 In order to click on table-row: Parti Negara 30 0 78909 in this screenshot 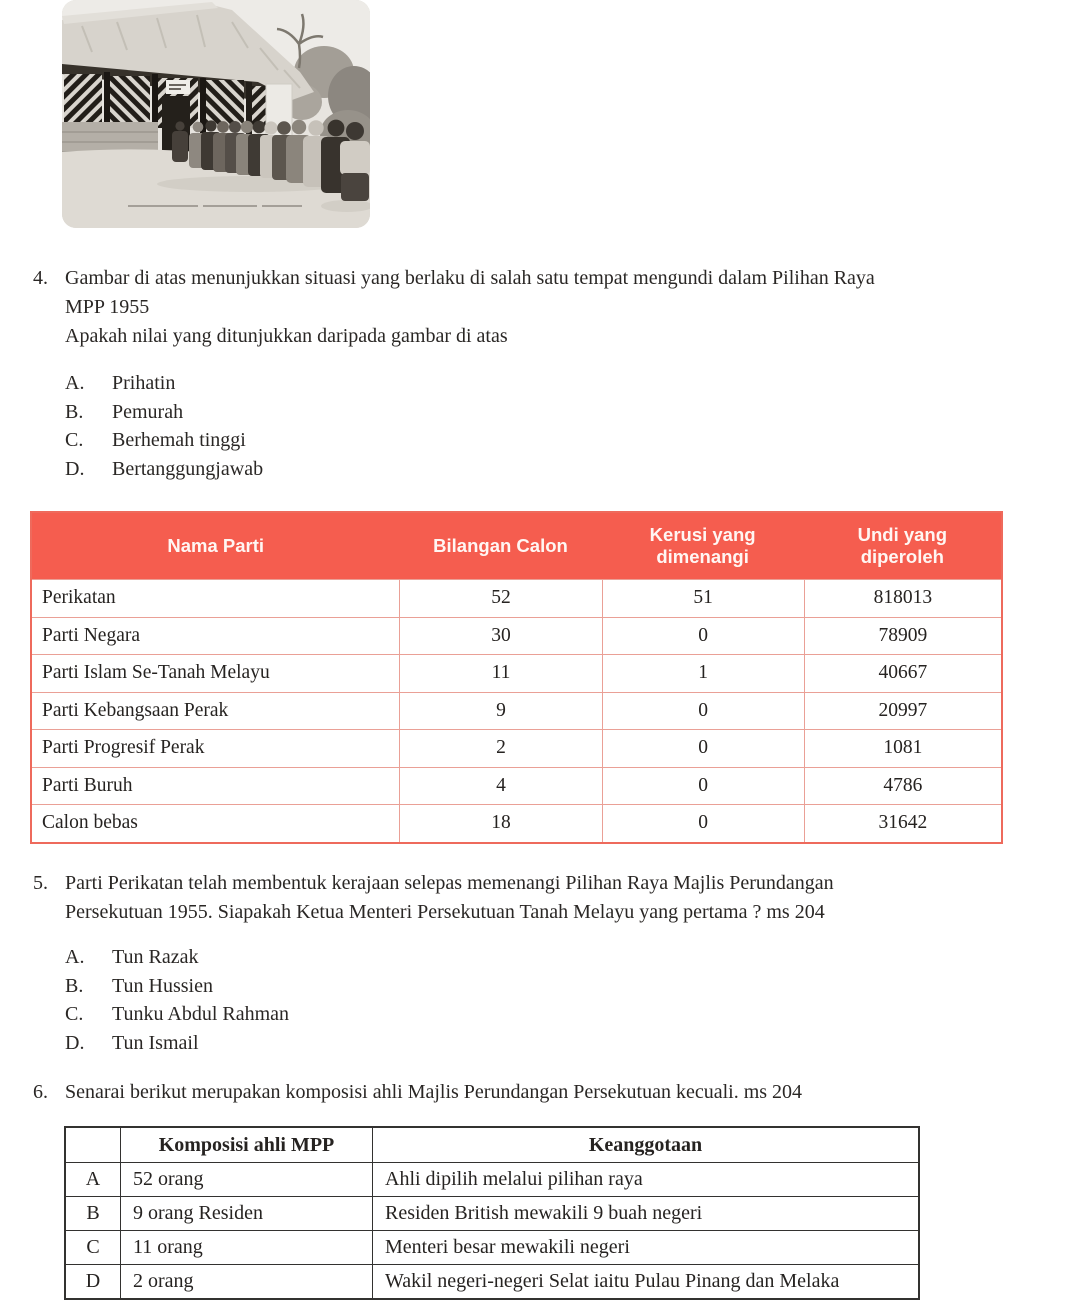, I will do `click(516, 635)`.